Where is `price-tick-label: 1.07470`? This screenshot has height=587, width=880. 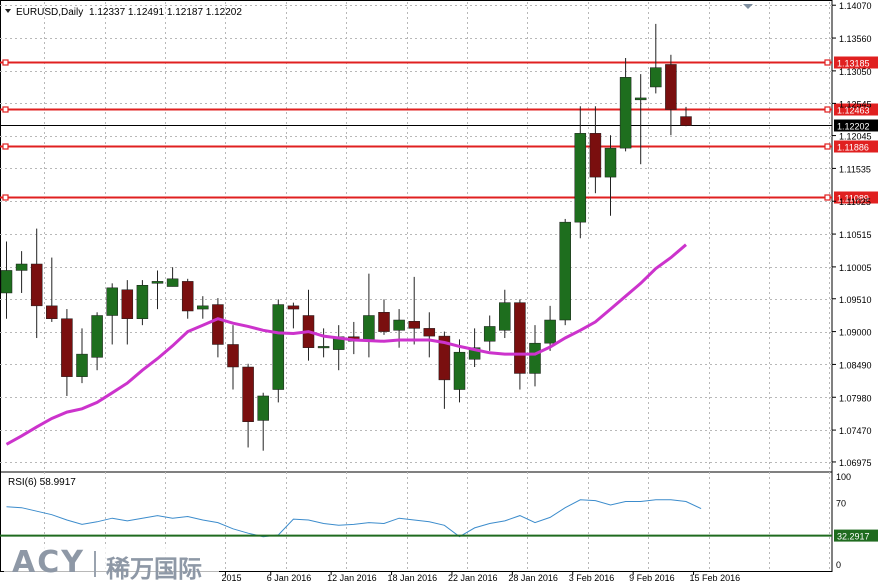 price-tick-label: 1.07470 is located at coordinates (855, 431).